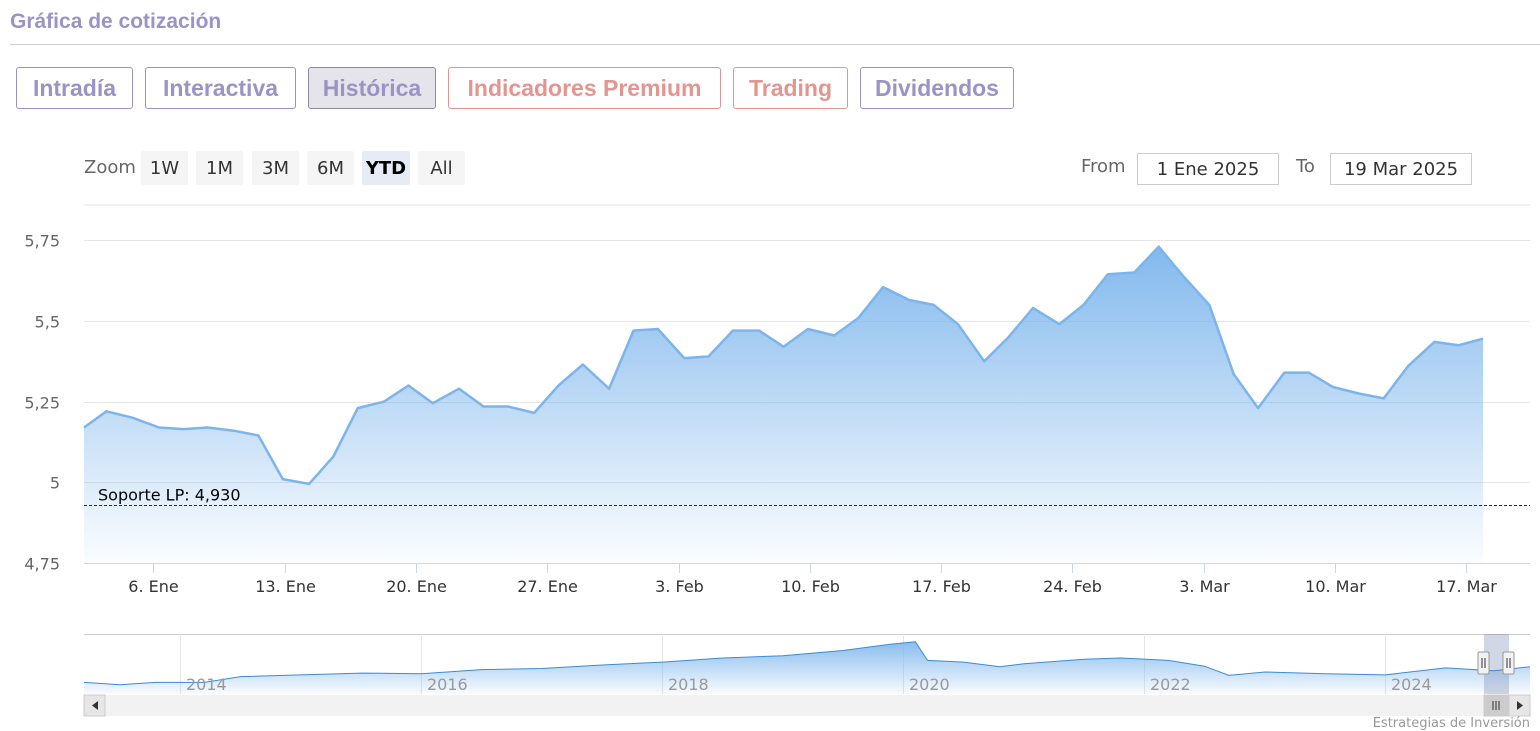 The height and width of the screenshot is (731, 1540). I want to click on x-tick-label: 27. Ene, so click(547, 586).